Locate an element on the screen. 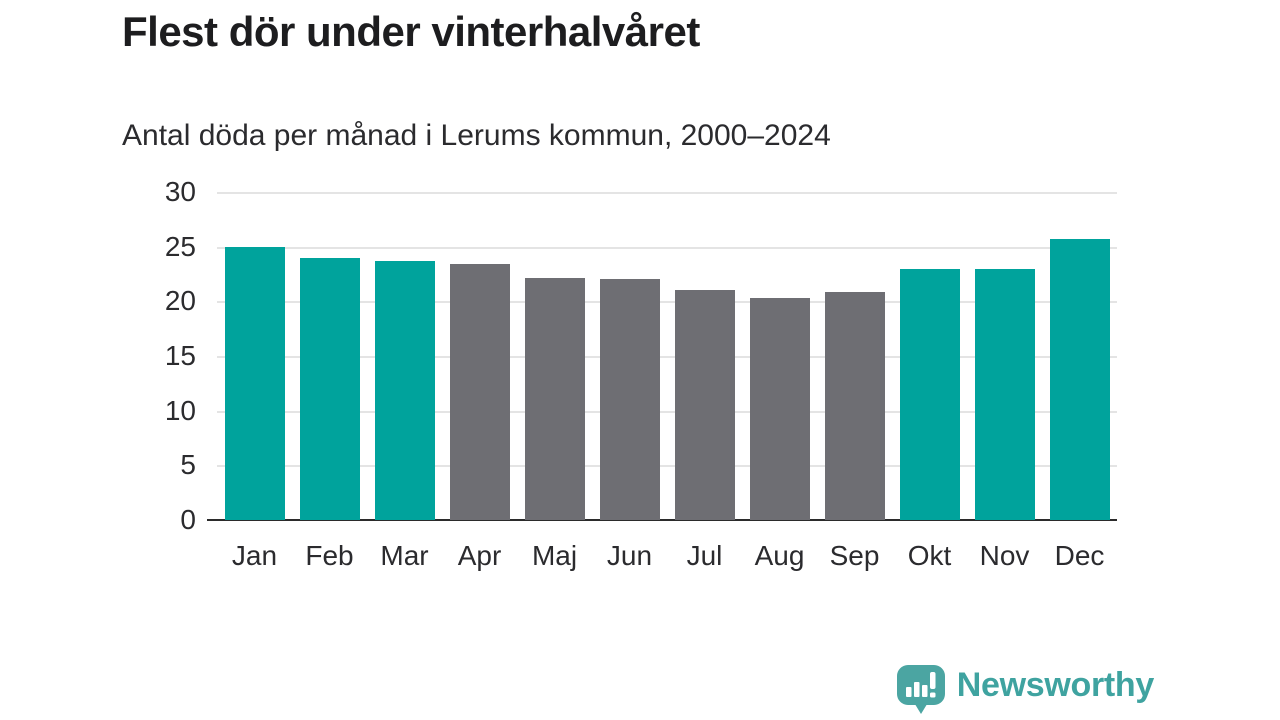  x-tick-label-sep: Sep is located at coordinates (854, 555).